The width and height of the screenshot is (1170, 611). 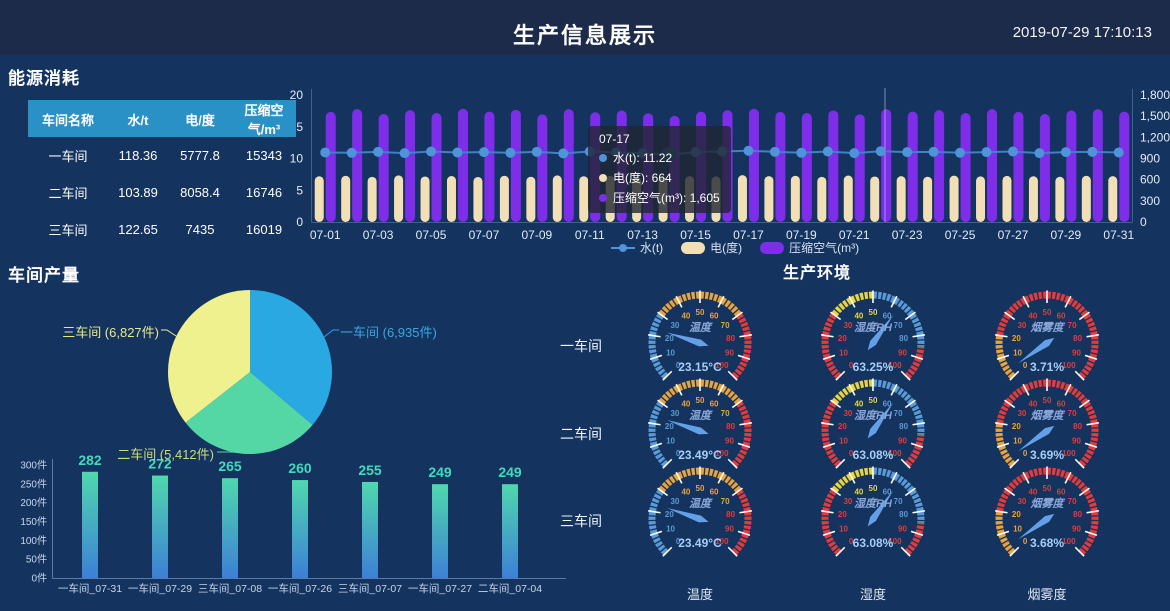 What do you see at coordinates (39, 579) in the screenshot?
I see `svg-text: 0件` at bounding box center [39, 579].